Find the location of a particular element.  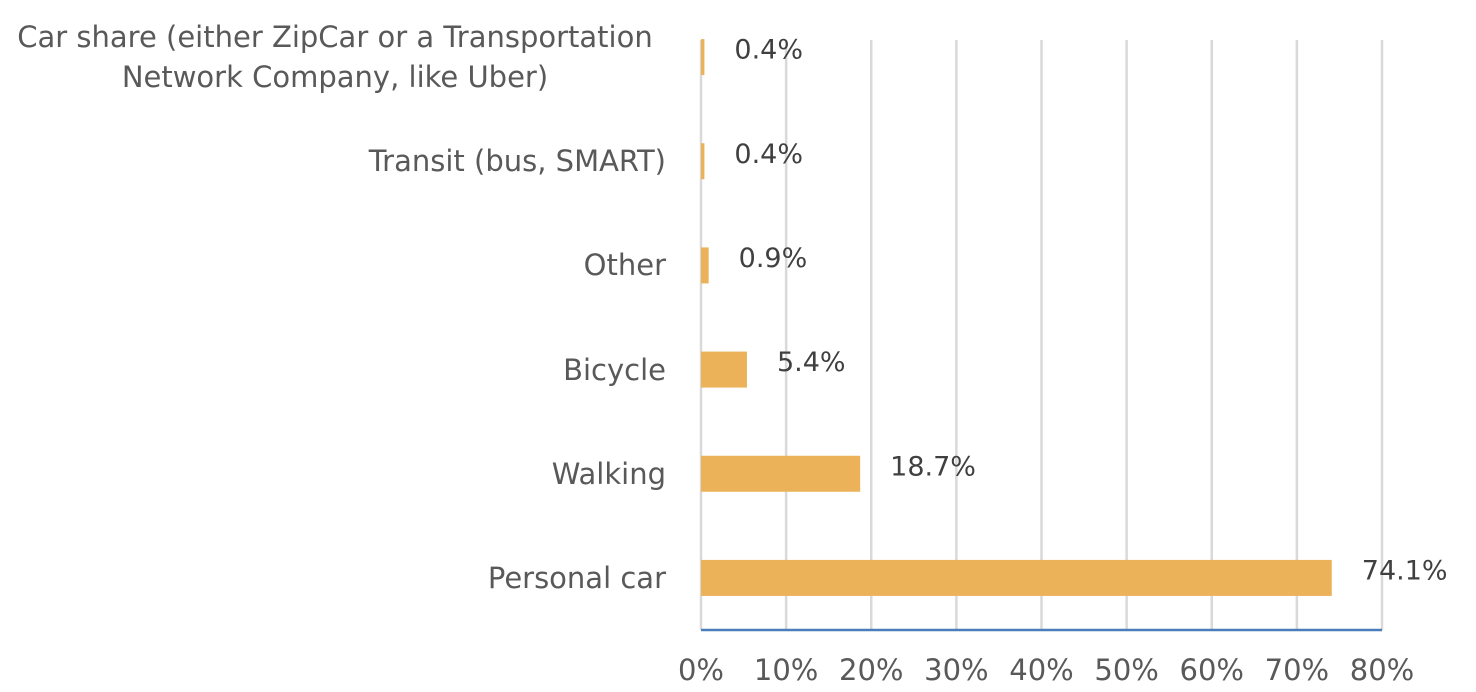

data-label: 18.7% is located at coordinates (933, 466).